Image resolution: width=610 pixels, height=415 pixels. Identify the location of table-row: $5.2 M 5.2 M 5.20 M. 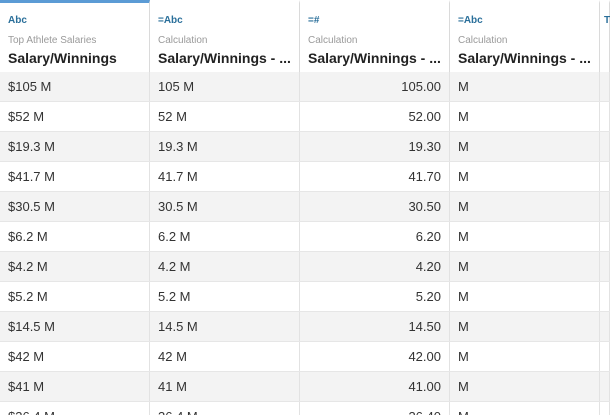
(305, 297).